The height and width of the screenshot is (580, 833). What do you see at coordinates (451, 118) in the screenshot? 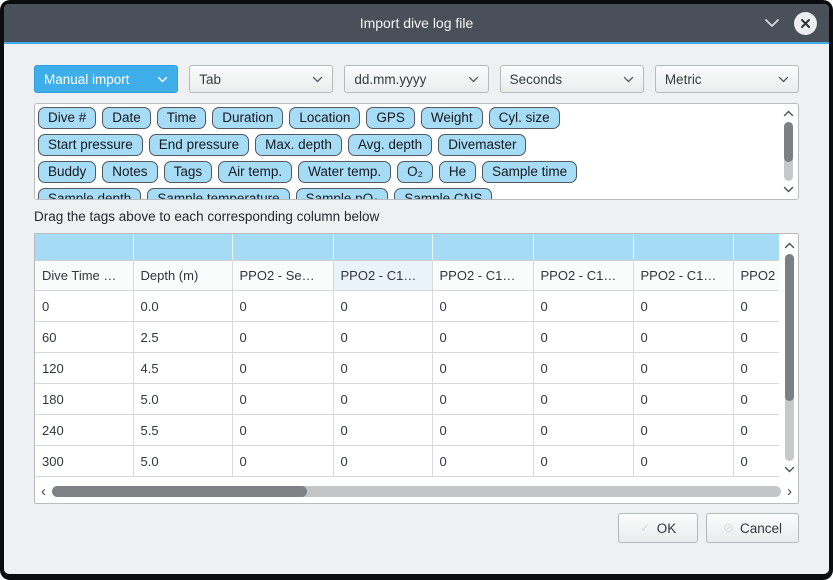
I see `tag-weight: Weight` at bounding box center [451, 118].